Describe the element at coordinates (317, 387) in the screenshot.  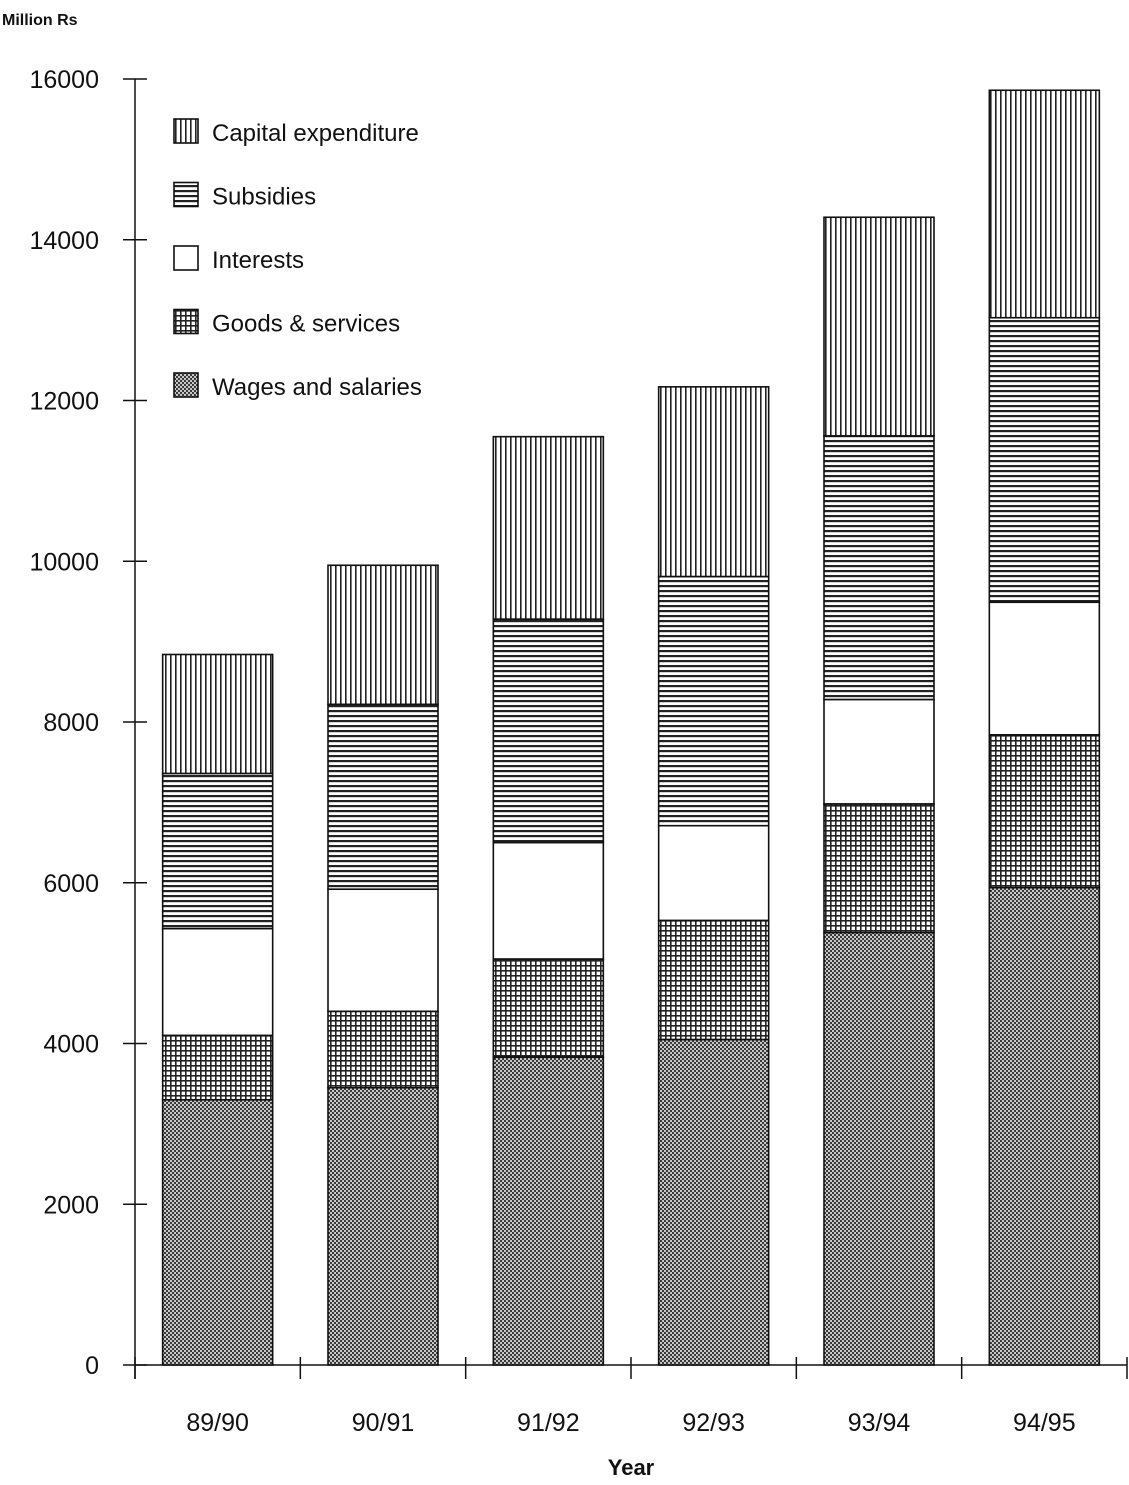
I see `legend-label: Wages and salaries` at that location.